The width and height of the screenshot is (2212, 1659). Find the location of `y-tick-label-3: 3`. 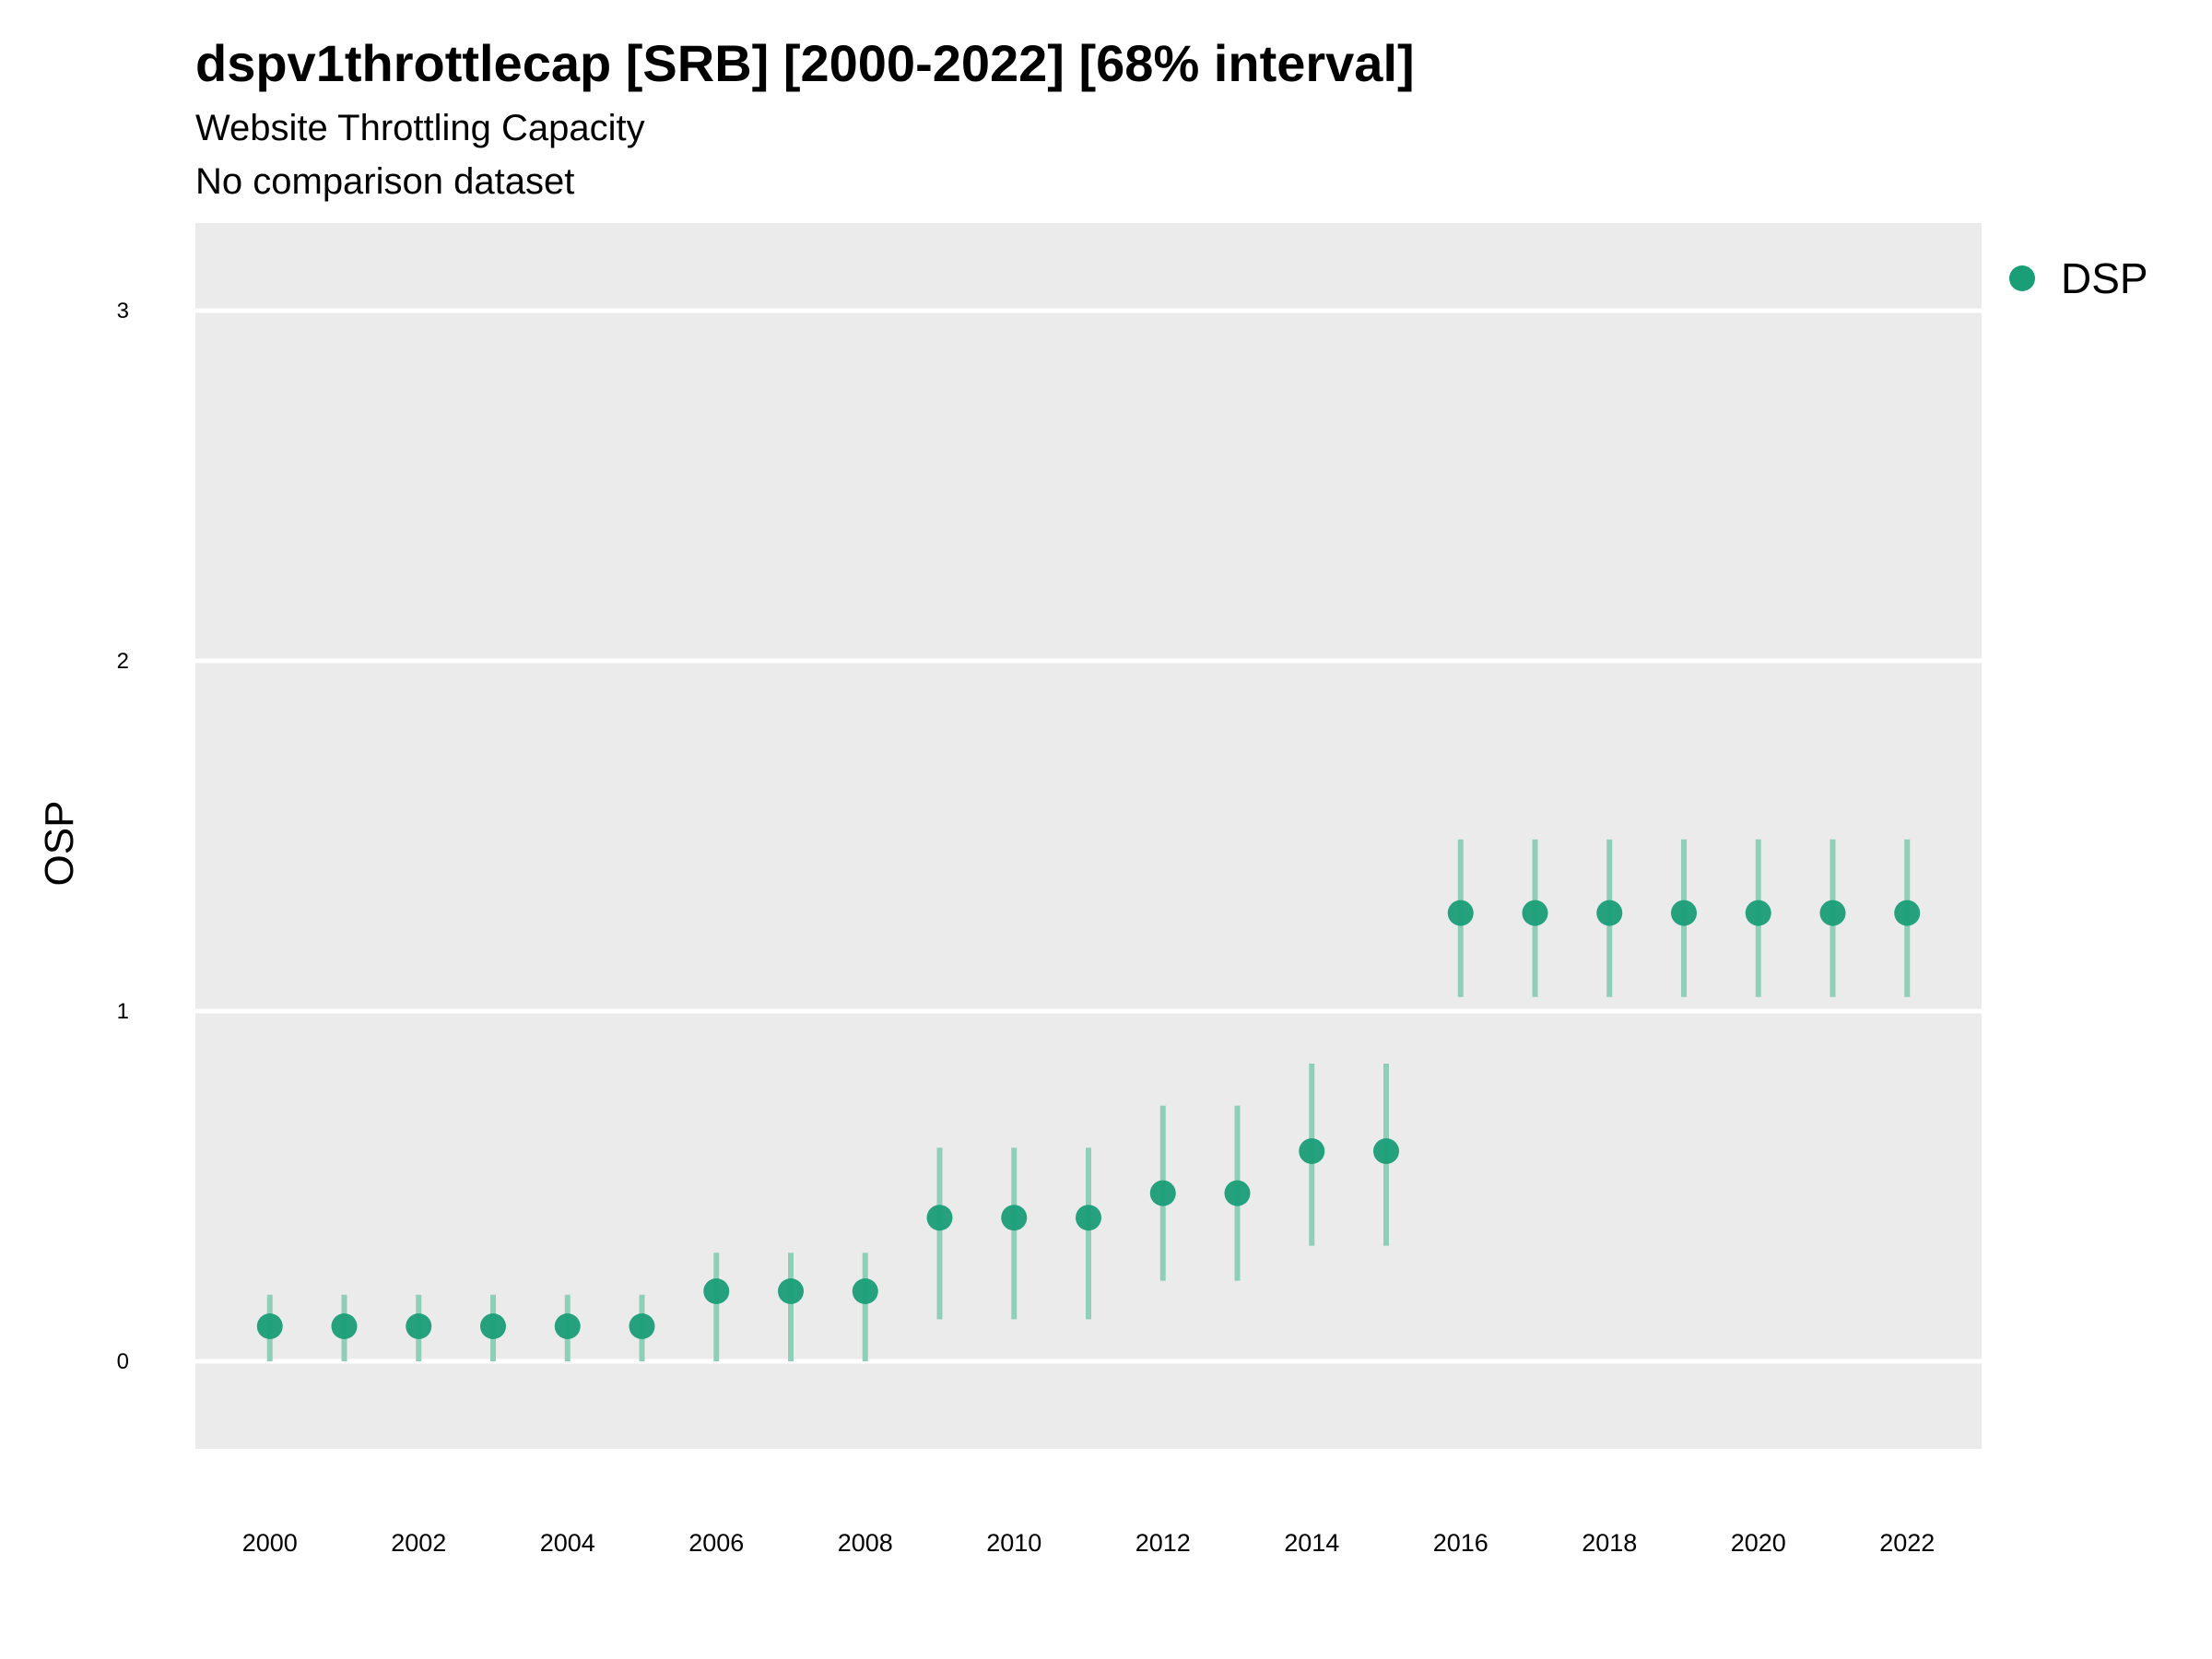

y-tick-label-3: 3 is located at coordinates (123, 311).